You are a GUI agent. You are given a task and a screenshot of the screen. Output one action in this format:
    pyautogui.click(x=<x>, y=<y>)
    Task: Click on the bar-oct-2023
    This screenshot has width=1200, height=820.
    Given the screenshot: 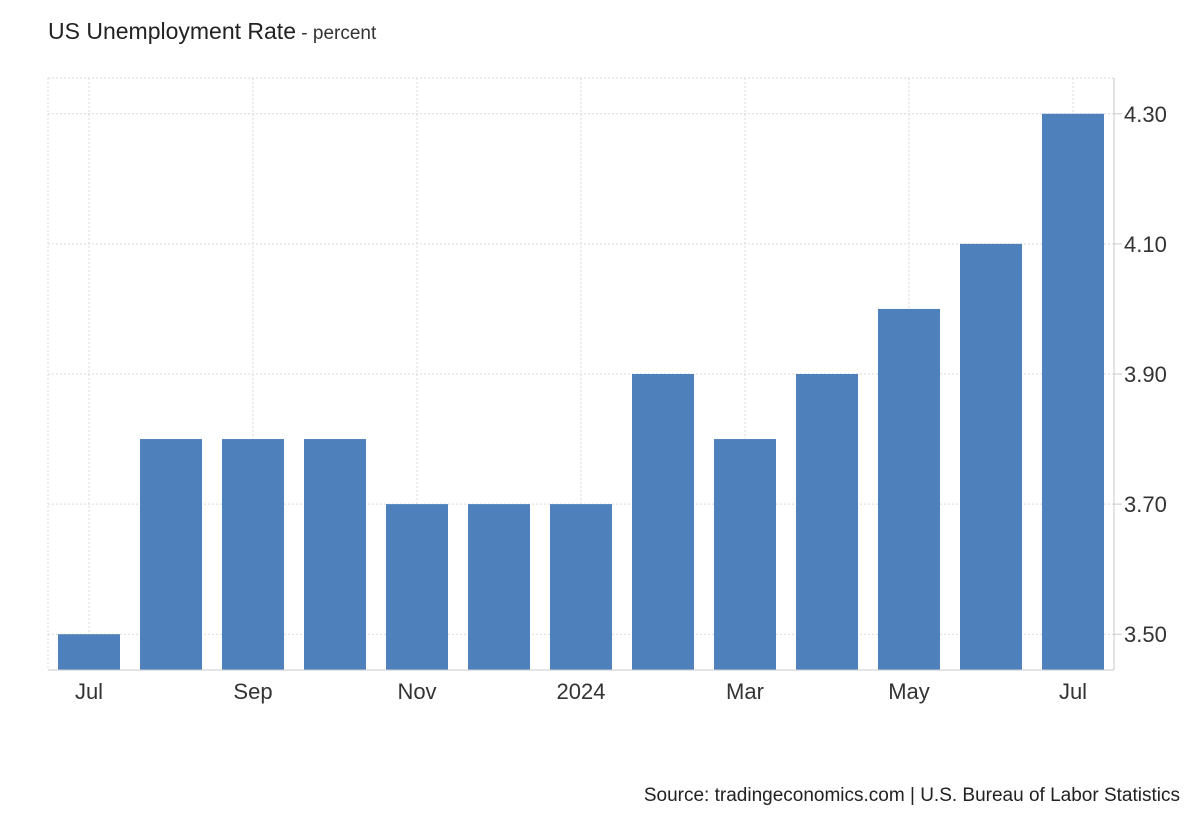 What is the action you would take?
    pyautogui.click(x=335, y=554)
    